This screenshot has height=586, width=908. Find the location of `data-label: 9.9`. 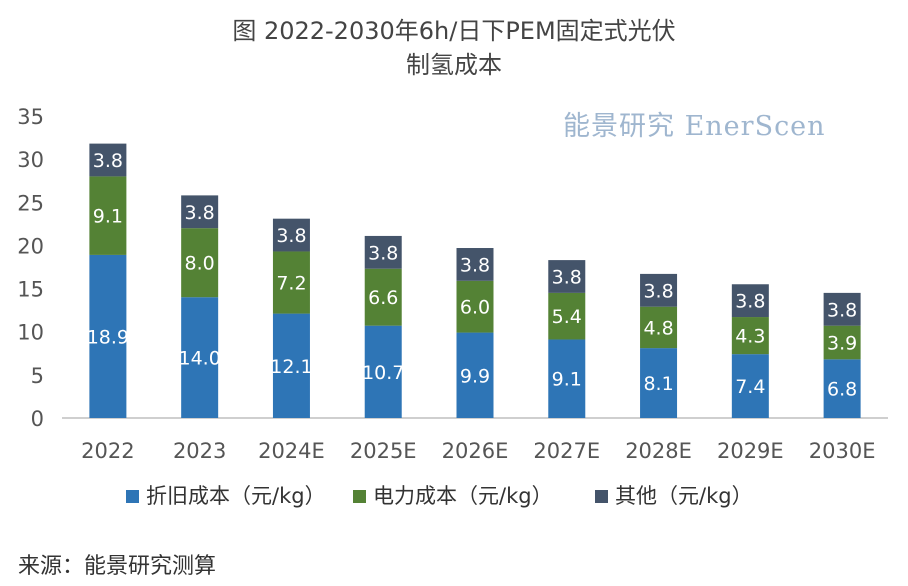

data-label: 9.9 is located at coordinates (475, 376).